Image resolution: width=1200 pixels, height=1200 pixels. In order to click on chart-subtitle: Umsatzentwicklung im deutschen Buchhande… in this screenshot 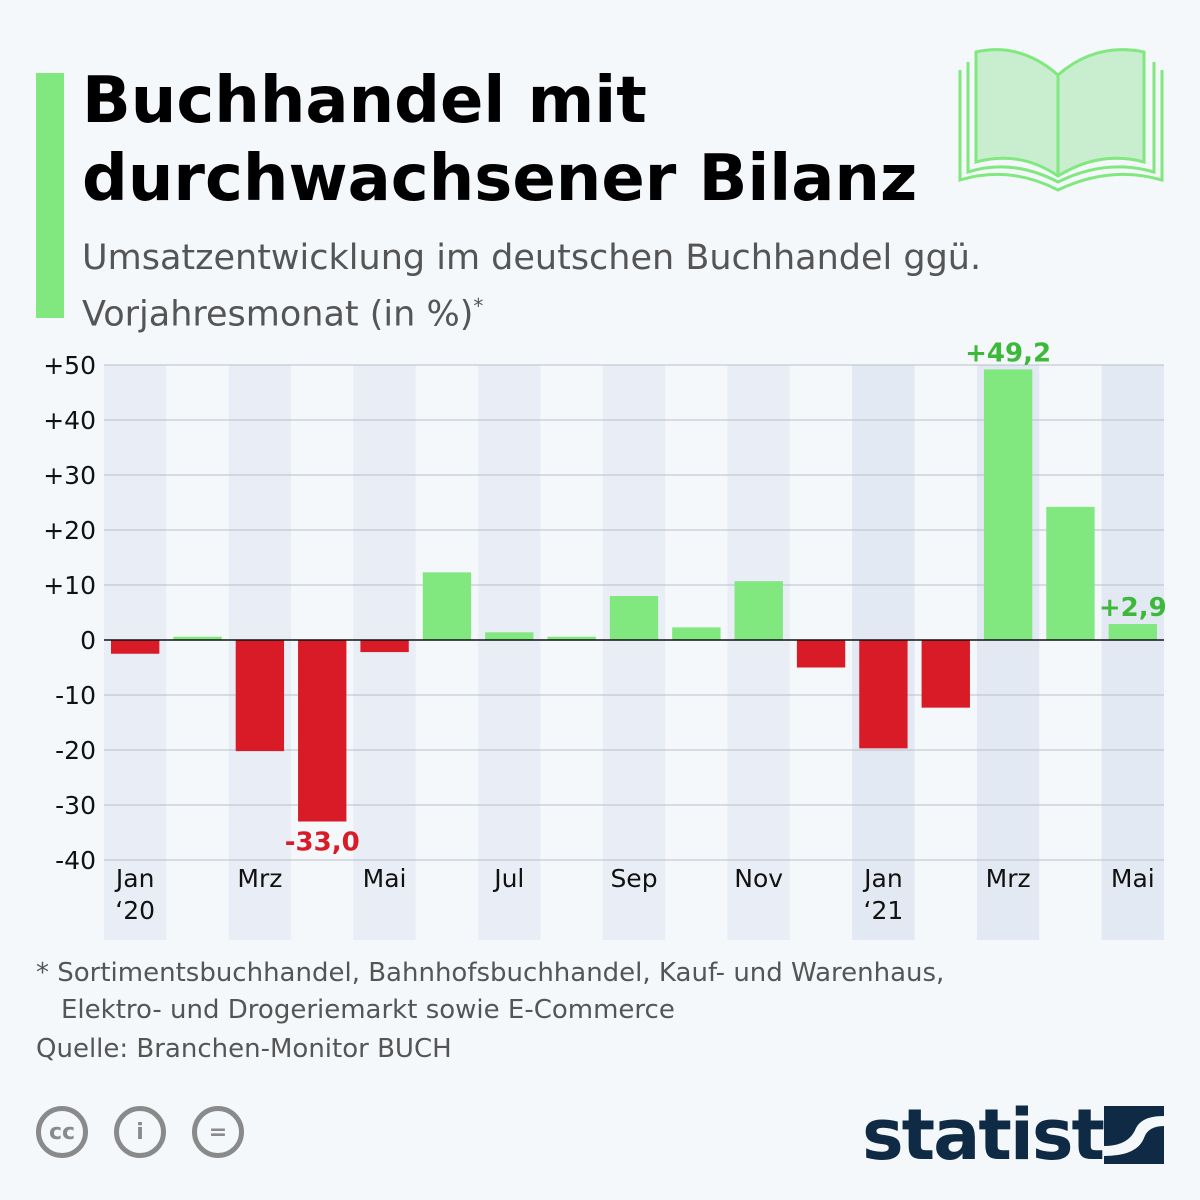, I will do `click(532, 286)`.